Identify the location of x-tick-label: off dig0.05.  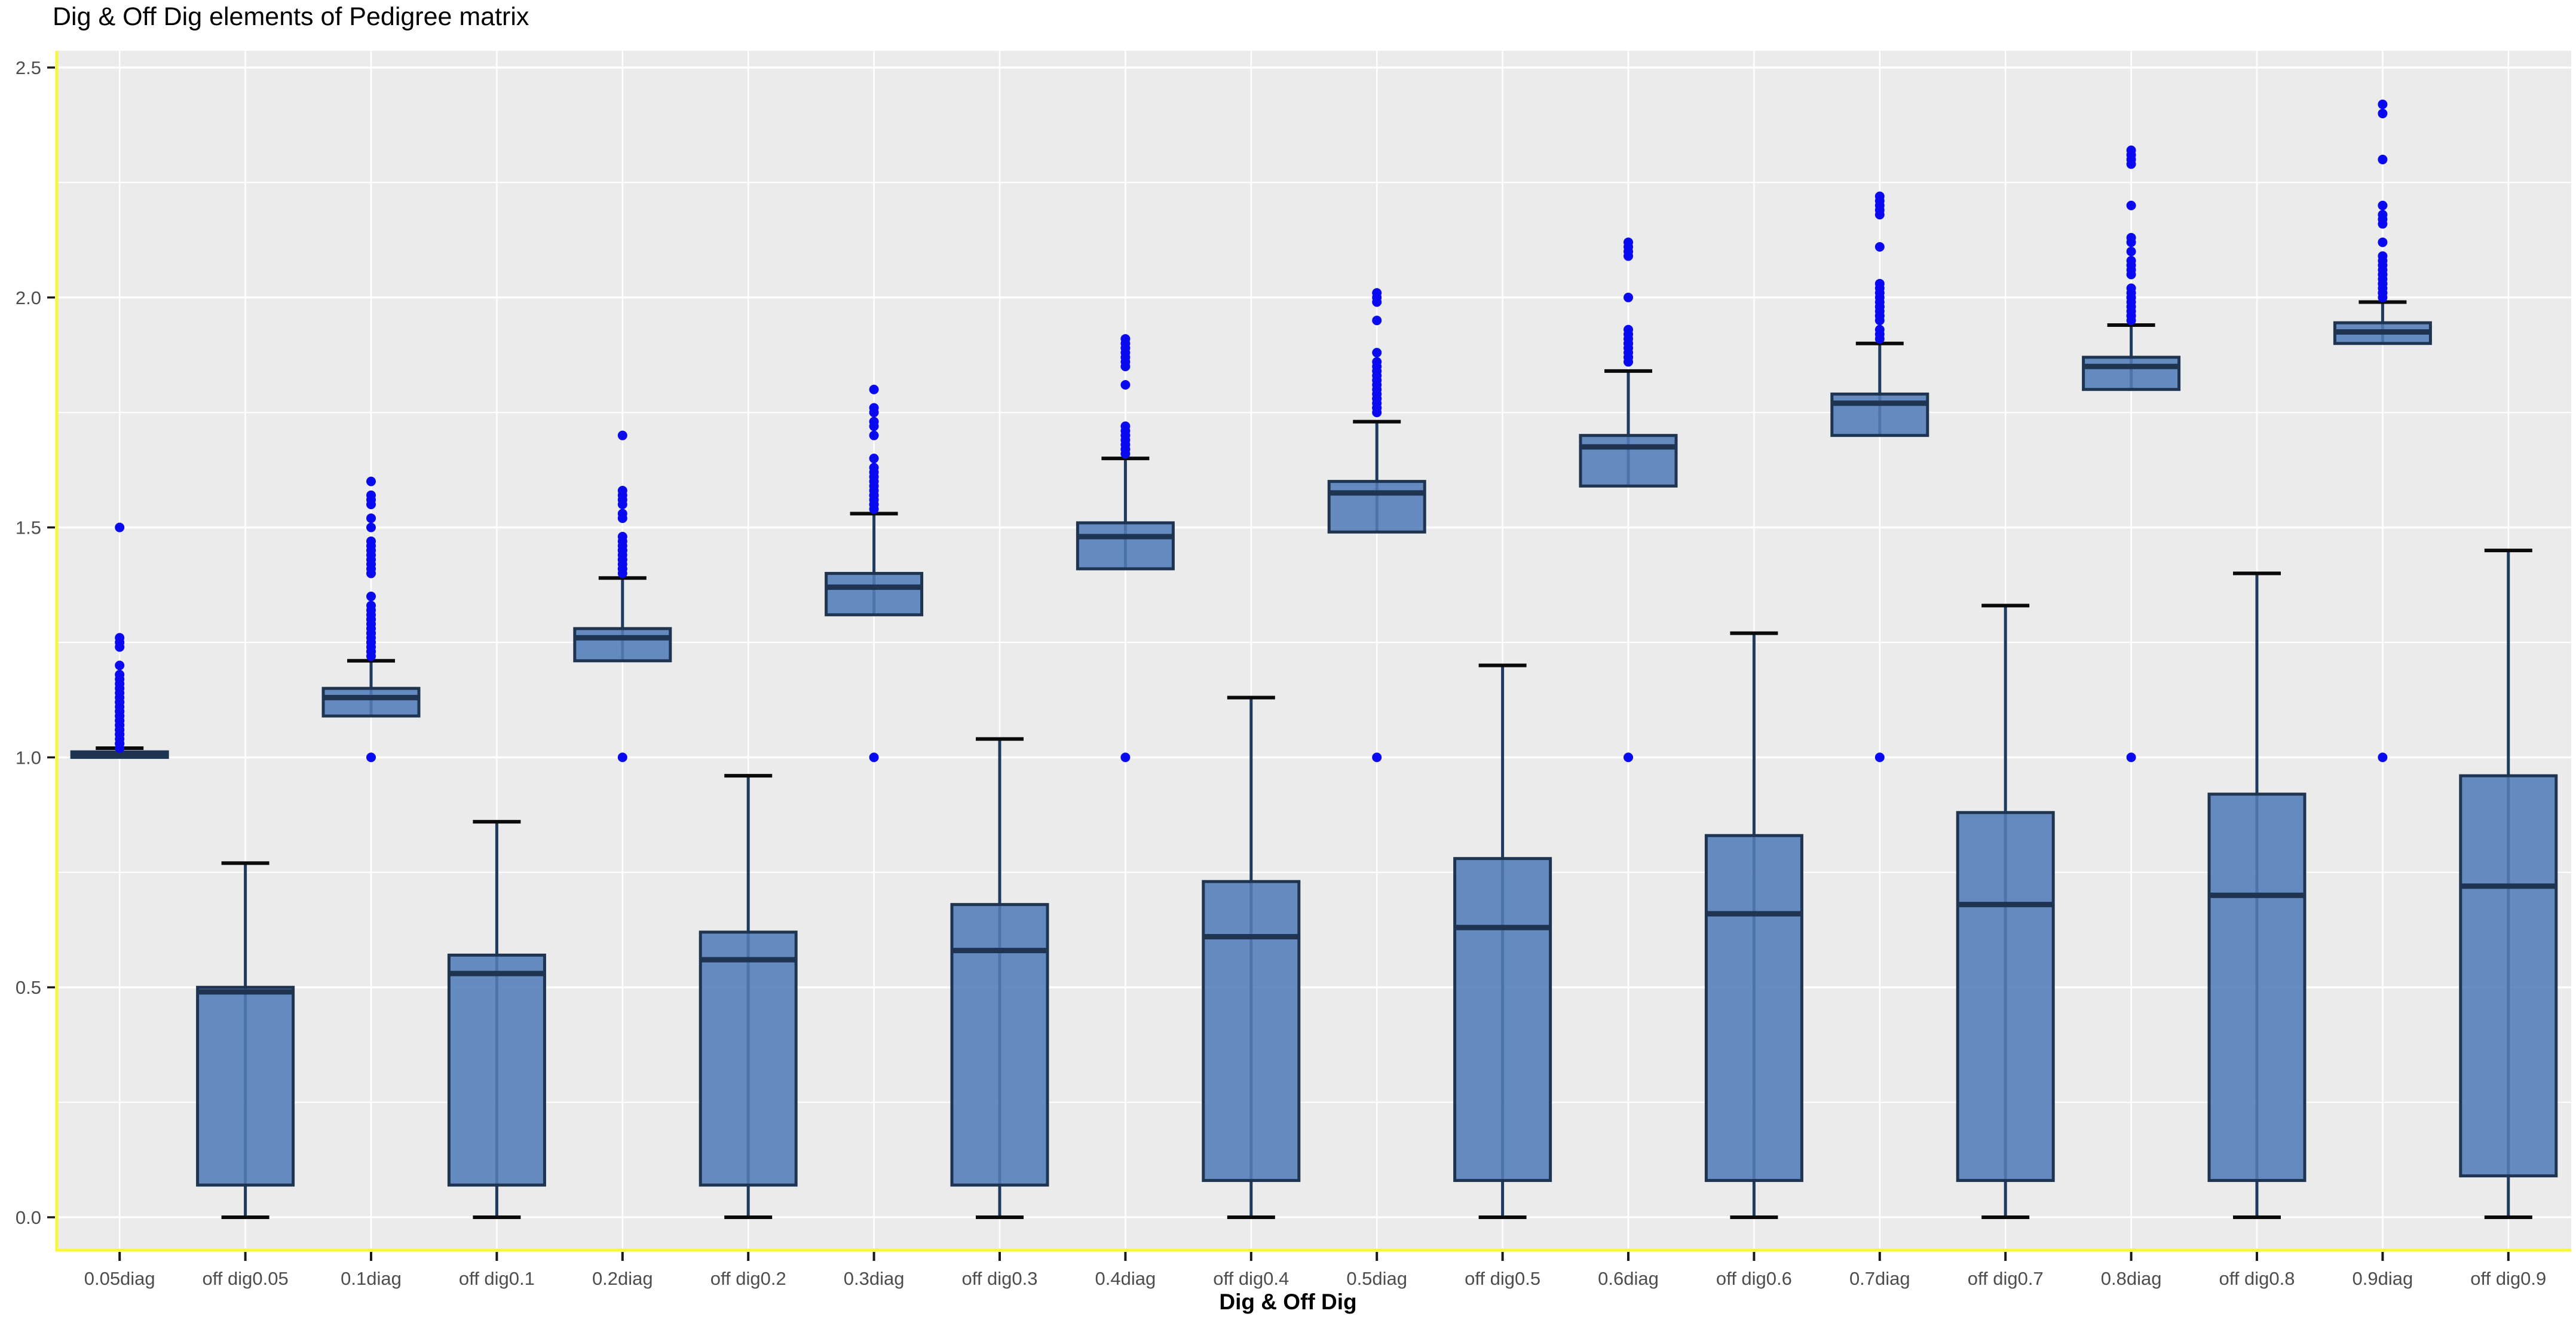
(245, 1278).